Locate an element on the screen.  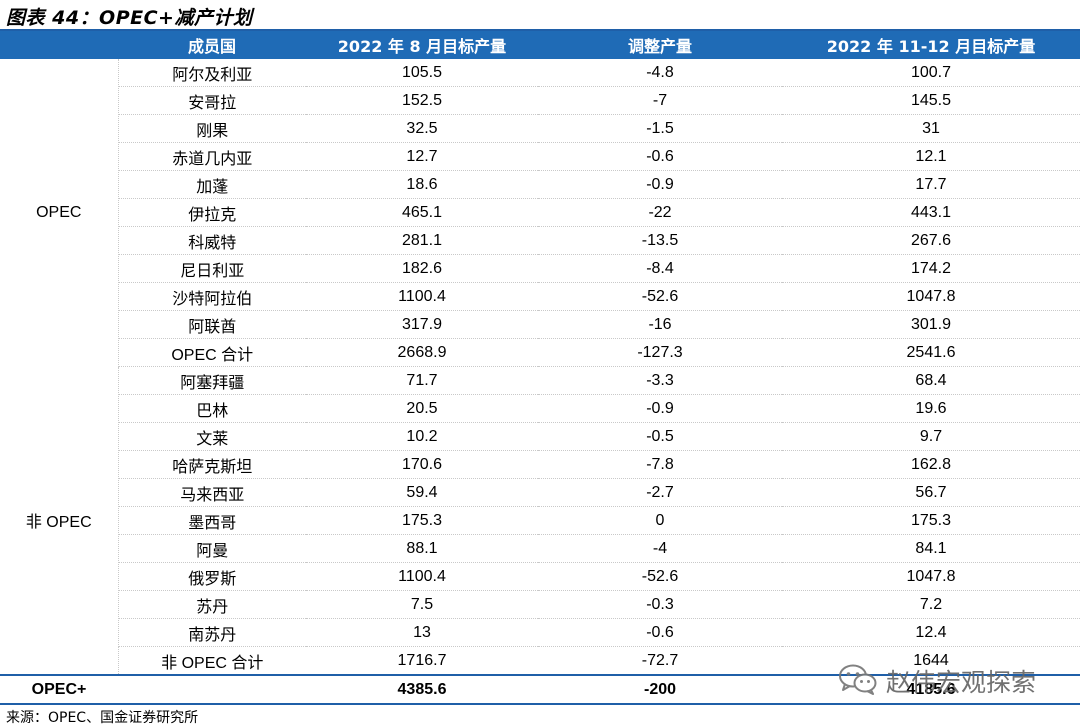
adj-cell: -3.3 is located at coordinates (660, 380).